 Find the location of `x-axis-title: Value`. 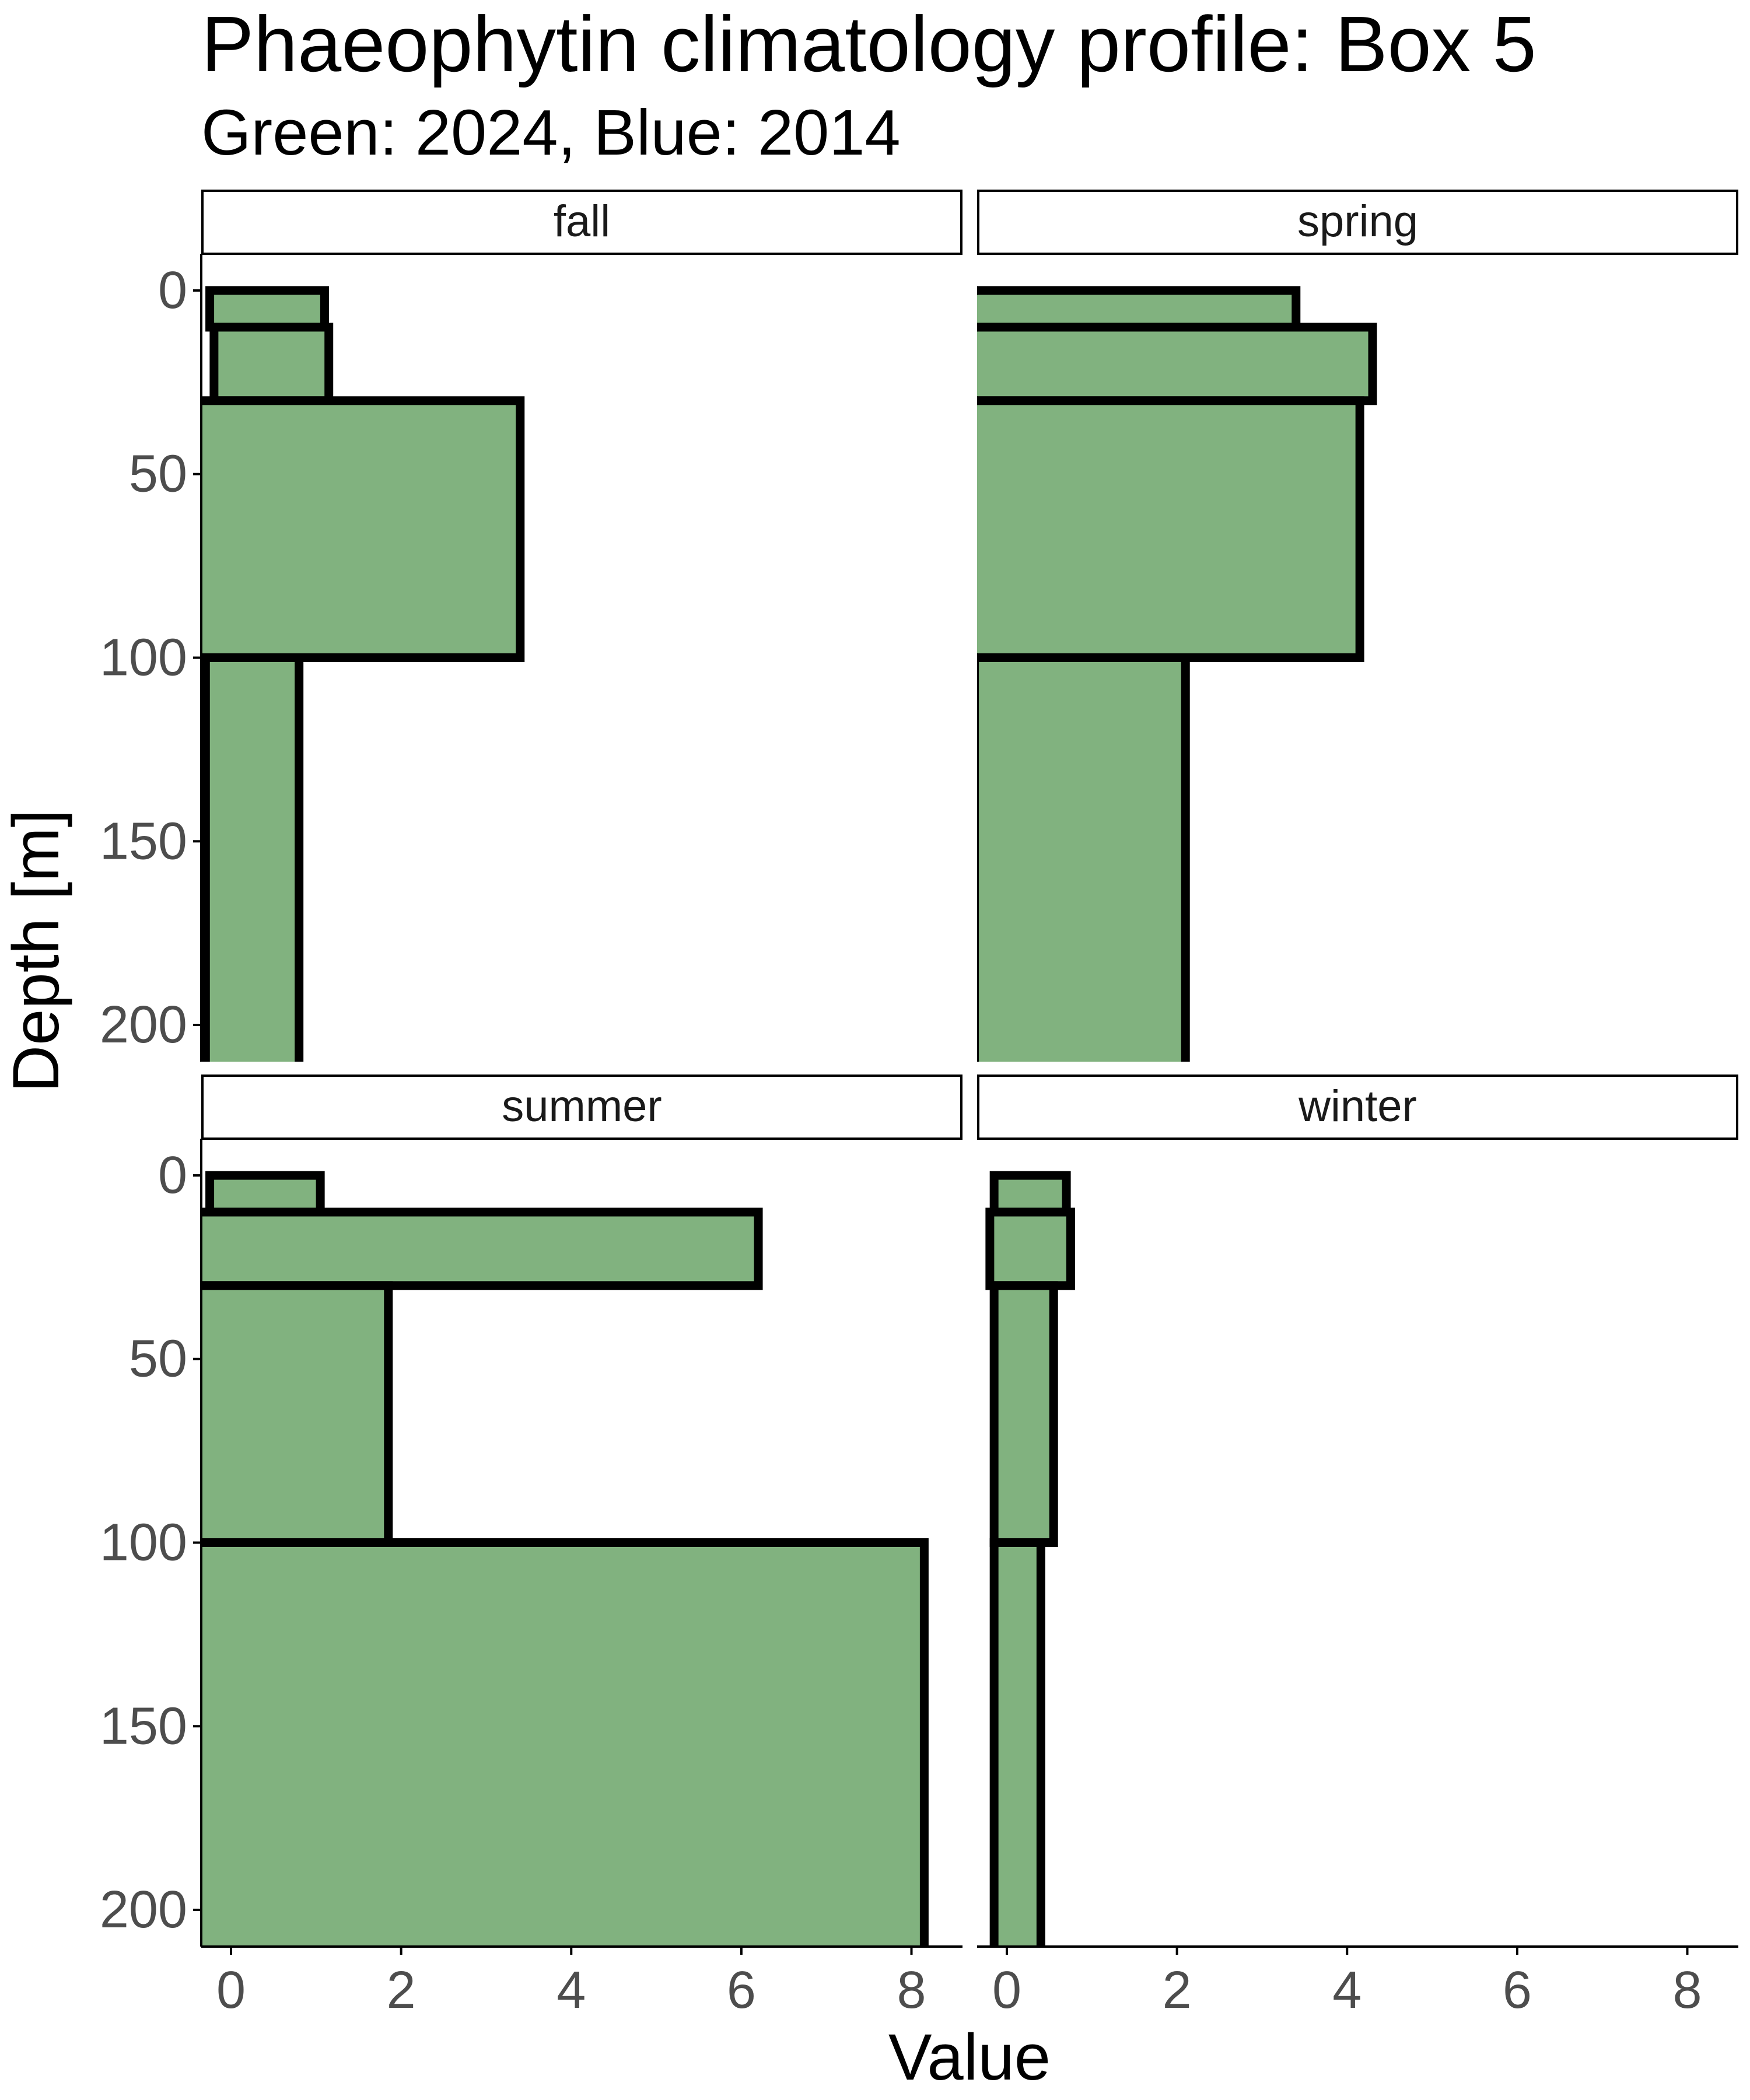

x-axis-title: Value is located at coordinates (970, 2057).